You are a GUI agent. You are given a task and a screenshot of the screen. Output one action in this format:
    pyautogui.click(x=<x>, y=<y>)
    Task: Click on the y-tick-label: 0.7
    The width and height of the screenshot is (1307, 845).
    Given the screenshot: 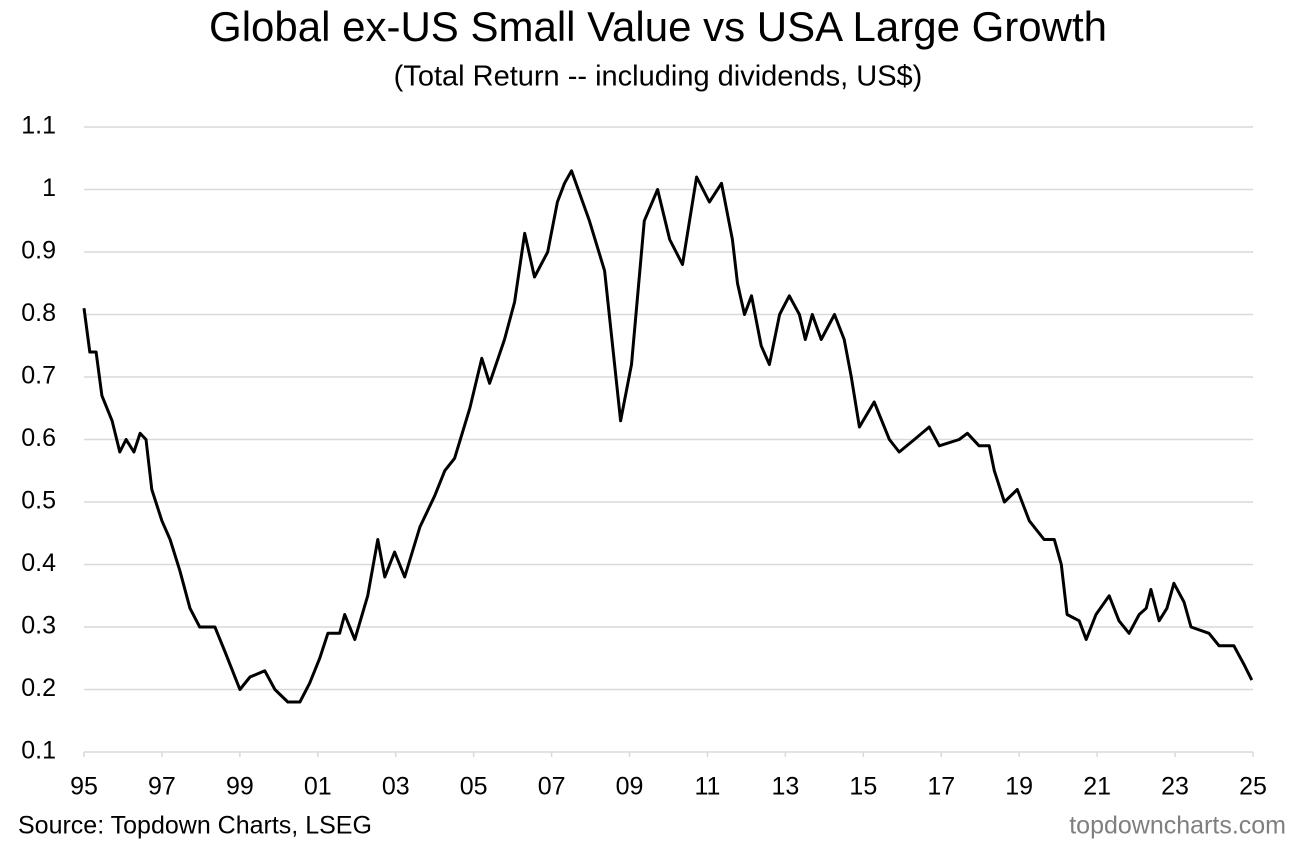 What is the action you would take?
    pyautogui.click(x=38, y=376)
    